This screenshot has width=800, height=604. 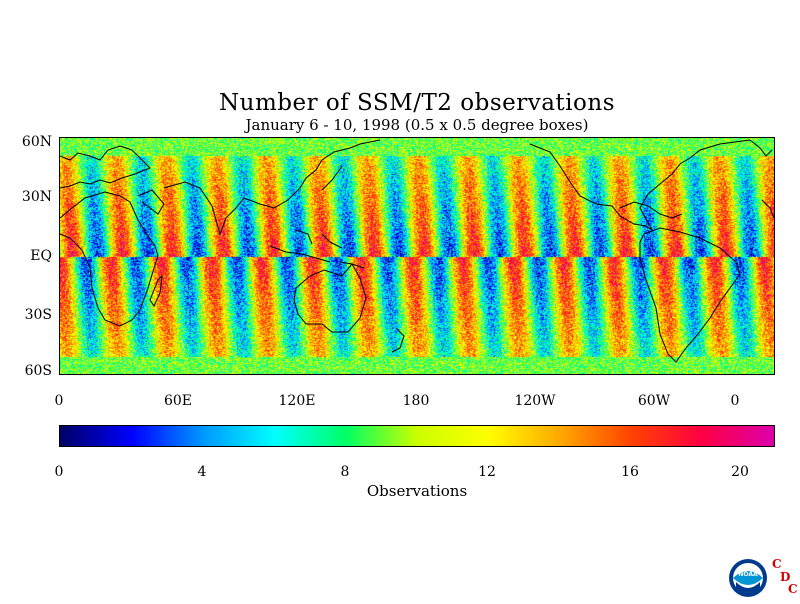 What do you see at coordinates (38, 371) in the screenshot?
I see `lat-label-60s: 60S` at bounding box center [38, 371].